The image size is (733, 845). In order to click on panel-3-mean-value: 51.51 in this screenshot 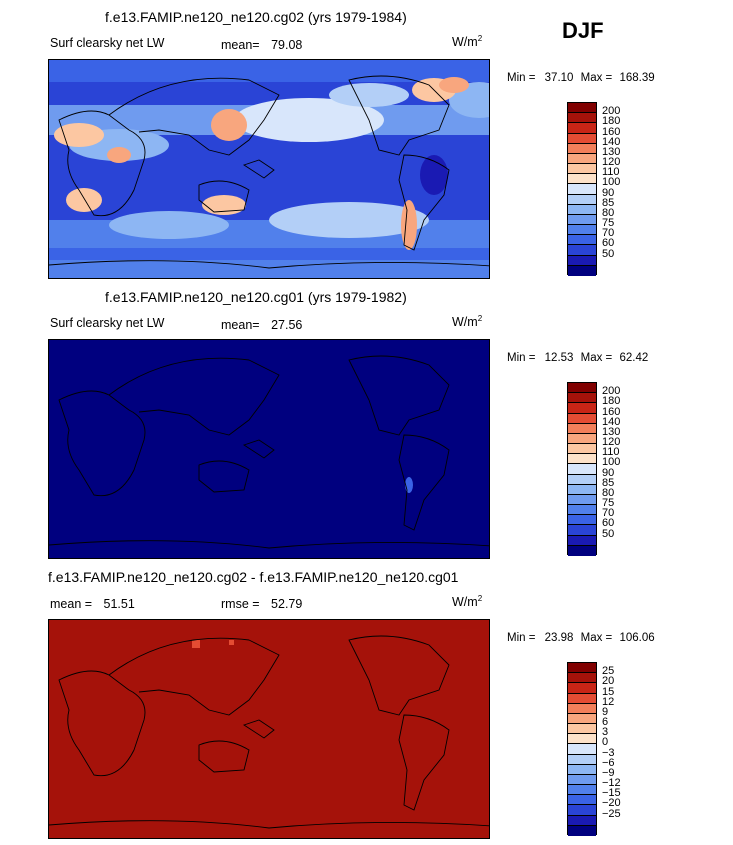, I will do `click(119, 604)`.